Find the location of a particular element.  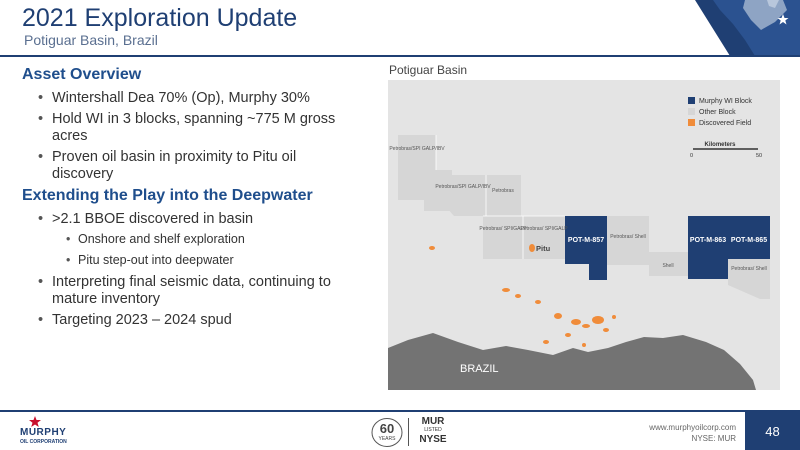

legend-swatch-other is located at coordinates (691, 111).